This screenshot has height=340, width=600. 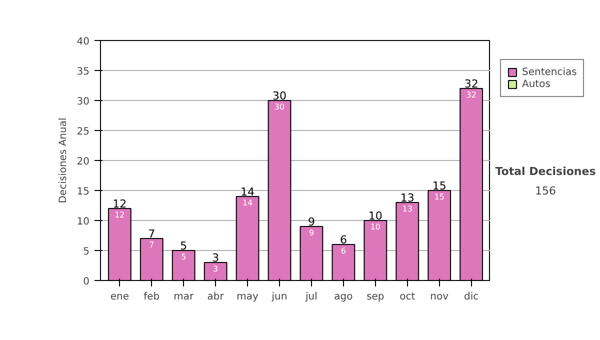 What do you see at coordinates (408, 297) in the screenshot?
I see `x-tick-label: oct` at bounding box center [408, 297].